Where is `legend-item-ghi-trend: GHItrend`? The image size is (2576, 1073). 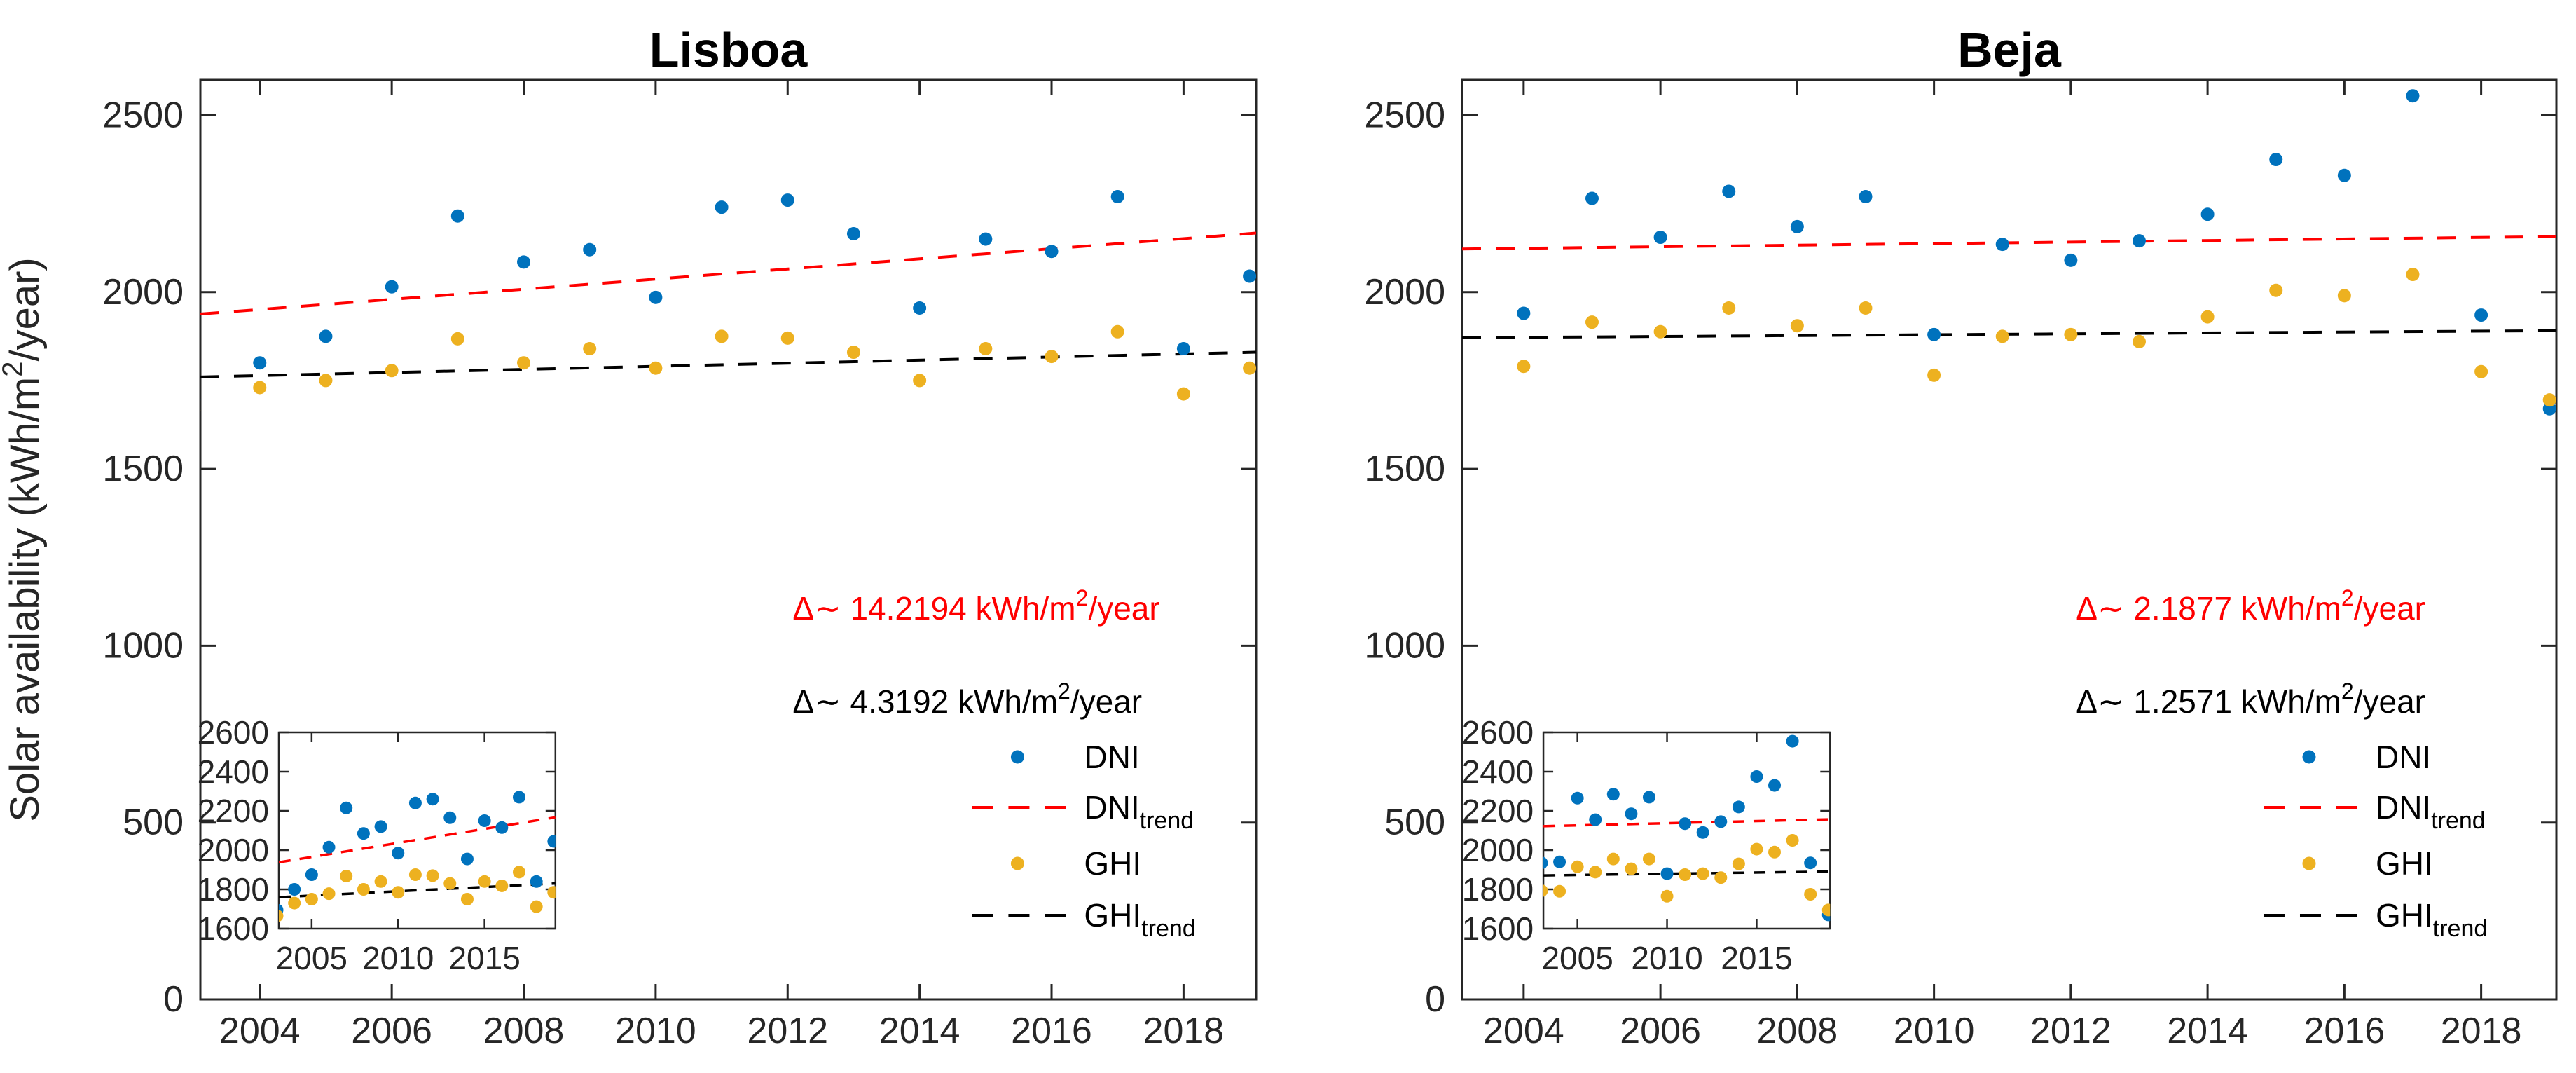 legend-item-ghi-trend: GHItrend is located at coordinates (1084, 919).